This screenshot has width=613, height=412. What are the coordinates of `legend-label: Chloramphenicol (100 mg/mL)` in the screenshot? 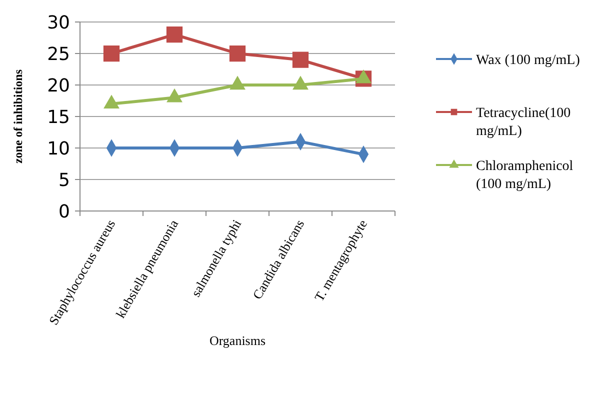 It's located at (525, 175).